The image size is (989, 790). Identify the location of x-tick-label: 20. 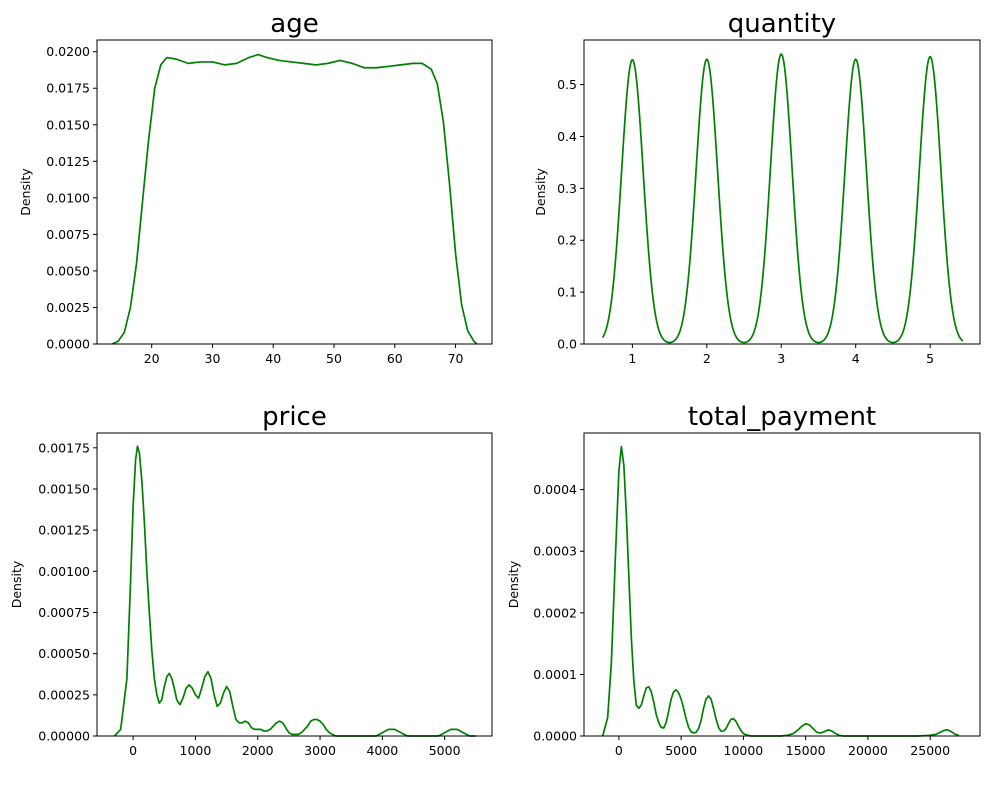
(152, 358).